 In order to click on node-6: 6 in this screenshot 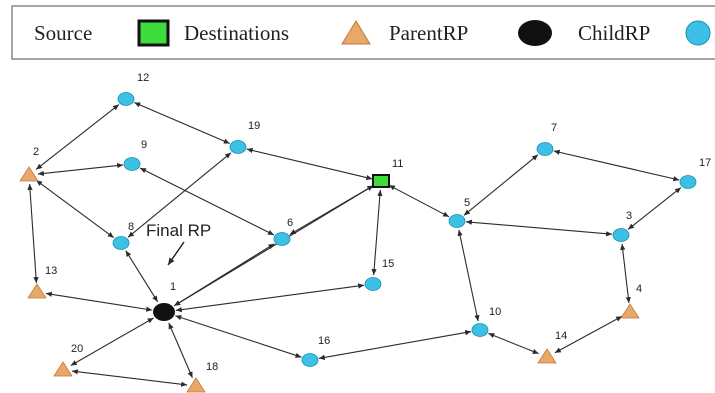, I will do `click(283, 231)`.